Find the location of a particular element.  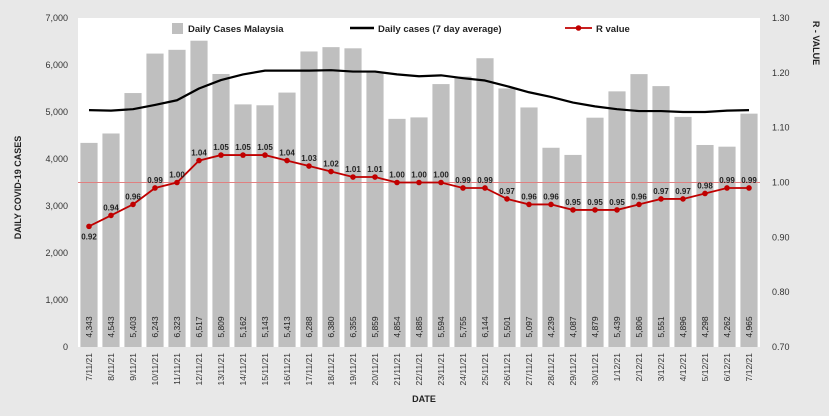

y-tick-label: 6,000 is located at coordinates (56, 65).